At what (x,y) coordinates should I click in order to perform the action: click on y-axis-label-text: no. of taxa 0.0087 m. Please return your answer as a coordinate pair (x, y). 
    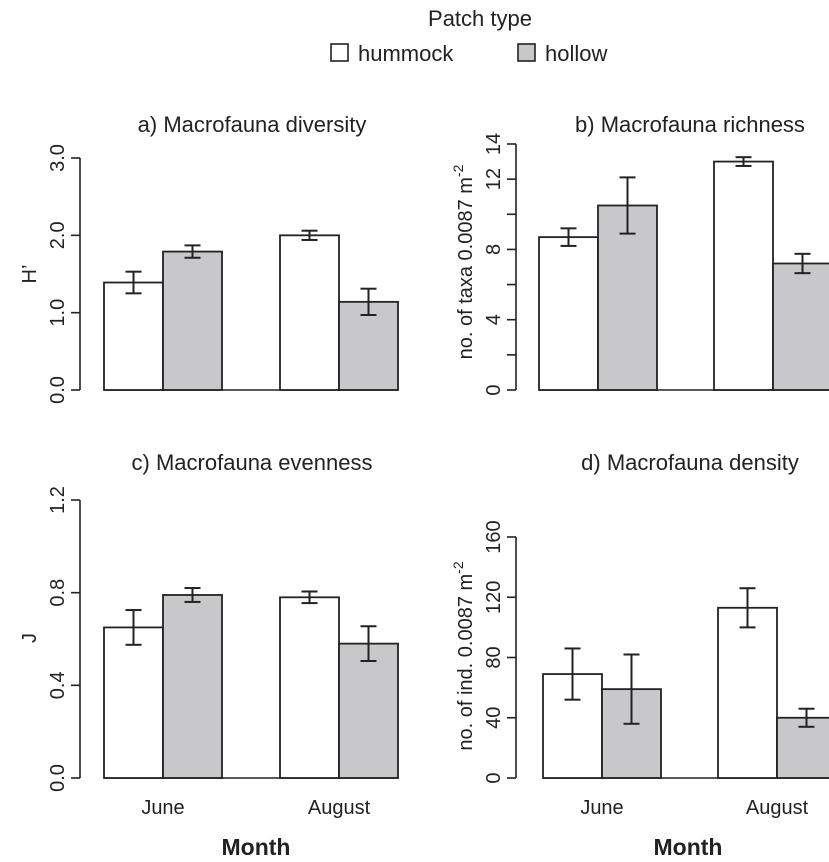
    Looking at the image, I should click on (466, 268).